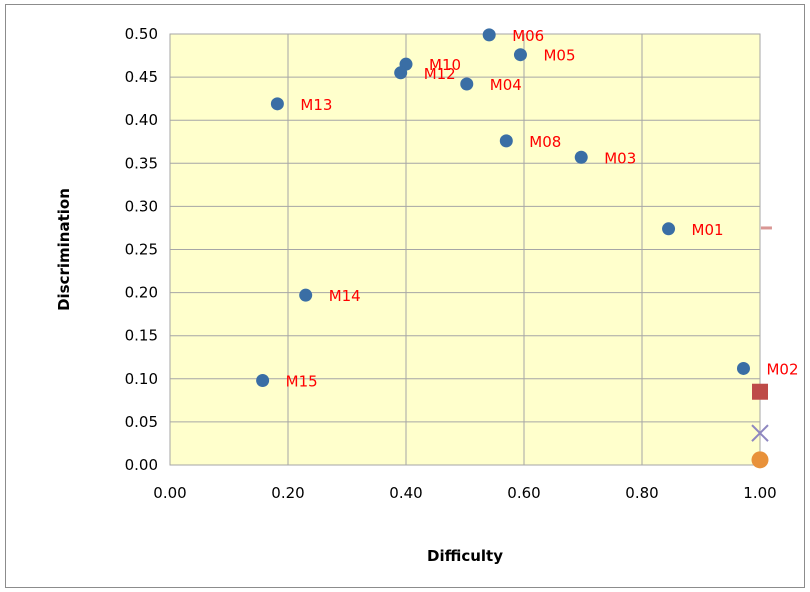 This screenshot has width=810, height=592. I want to click on y-tick-label: 0.45, so click(141, 77).